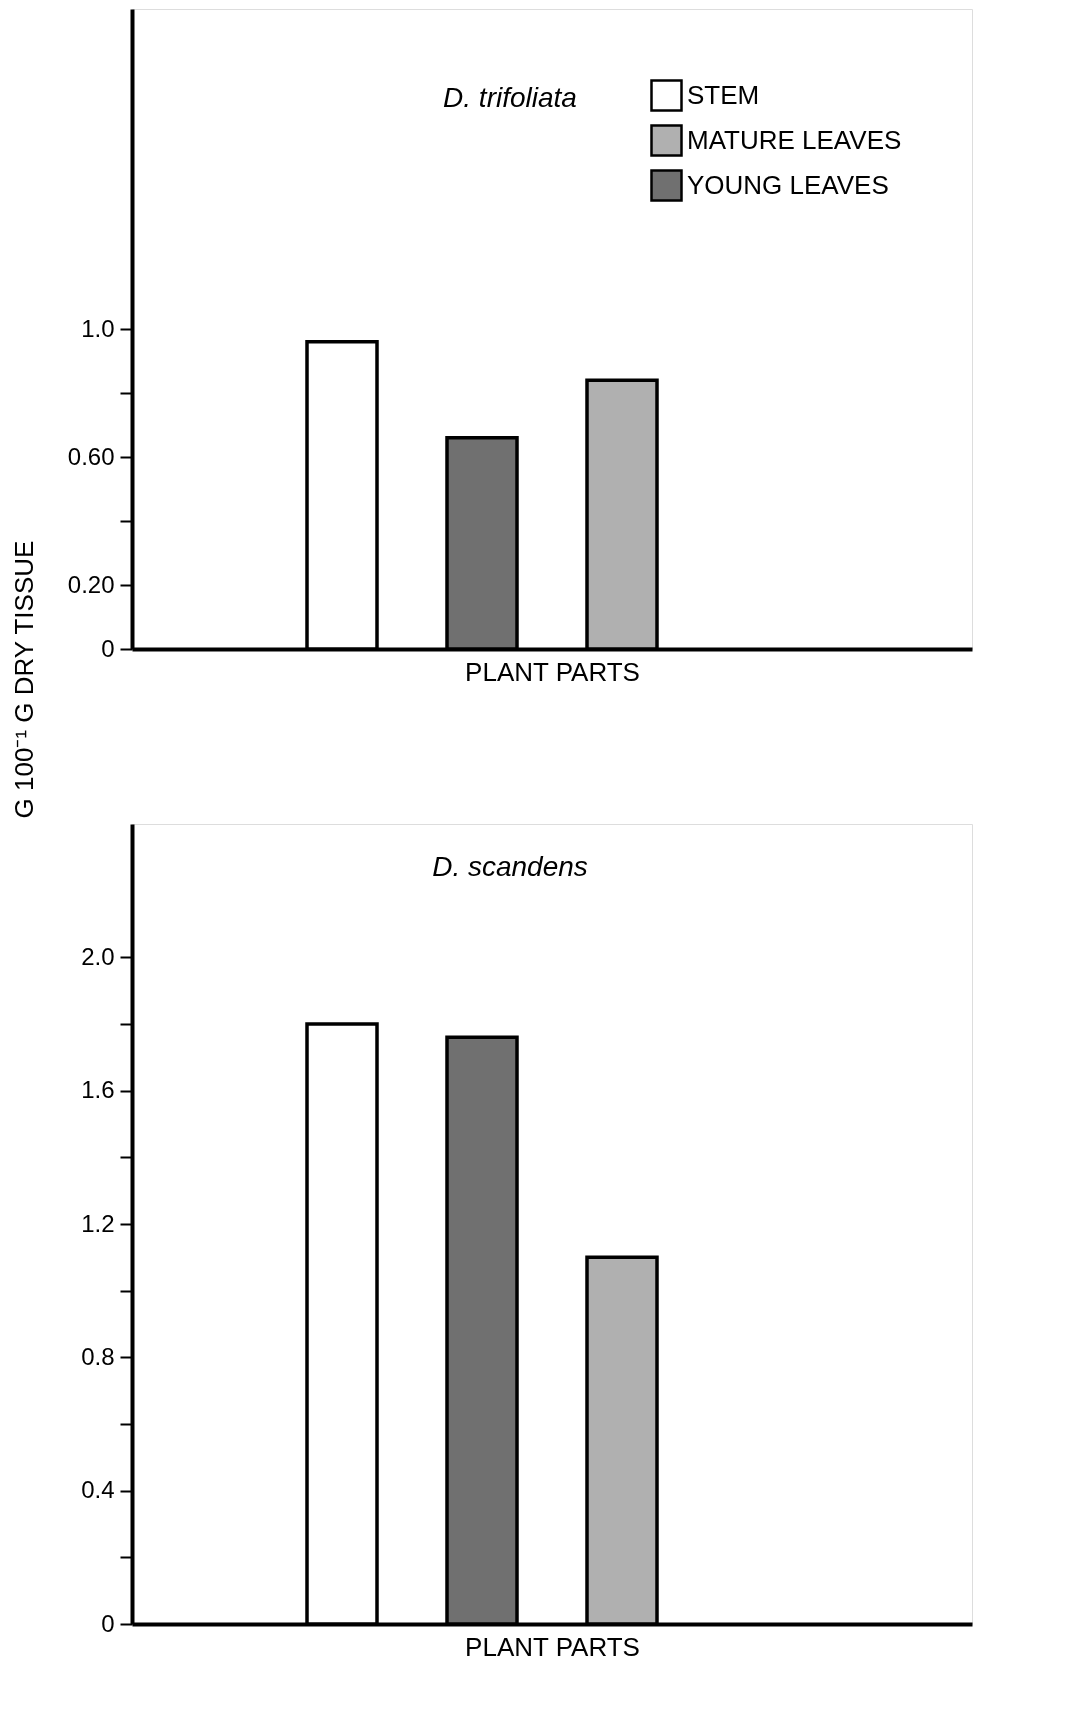  Describe the element at coordinates (794, 139) in the screenshot. I see `legend-label: MATURE LEAVES` at that location.